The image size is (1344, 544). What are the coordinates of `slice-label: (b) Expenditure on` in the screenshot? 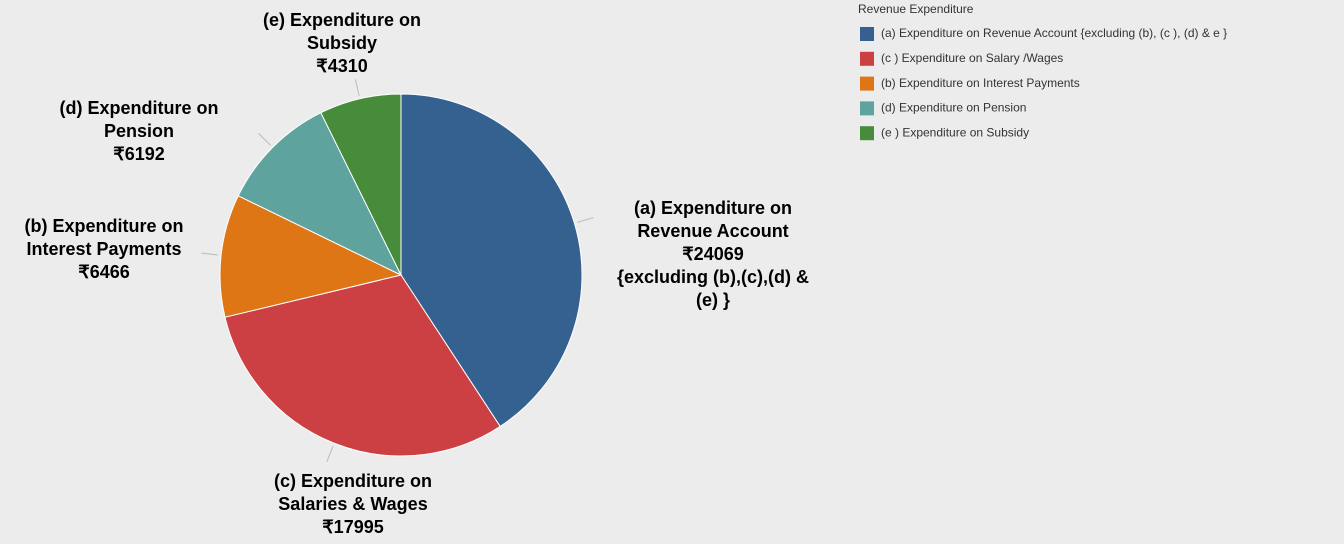 It's located at (104, 226).